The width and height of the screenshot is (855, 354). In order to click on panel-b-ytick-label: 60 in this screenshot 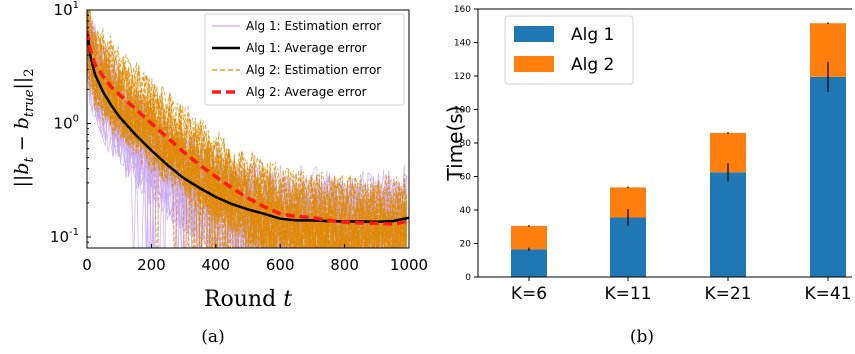, I will do `click(466, 178)`.